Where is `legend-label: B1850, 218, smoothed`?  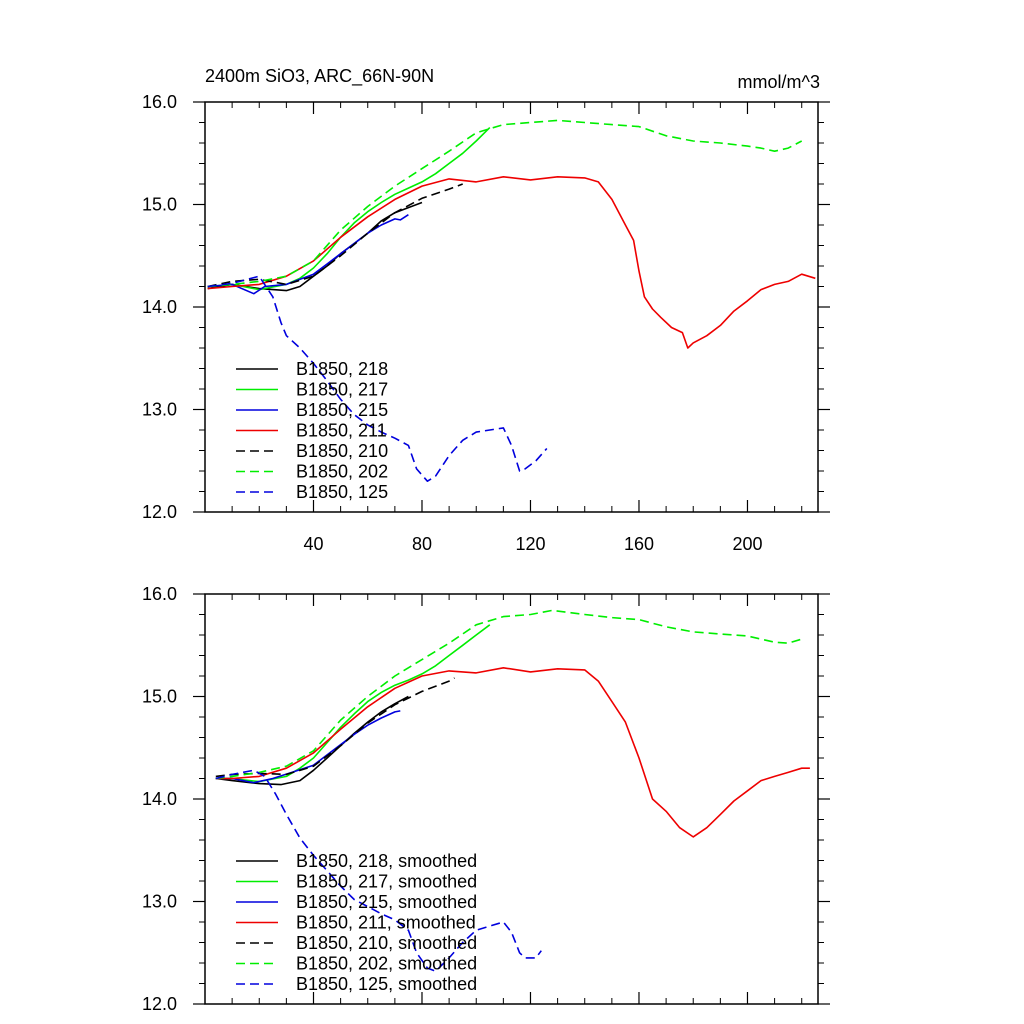 legend-label: B1850, 218, smoothed is located at coordinates (386, 861).